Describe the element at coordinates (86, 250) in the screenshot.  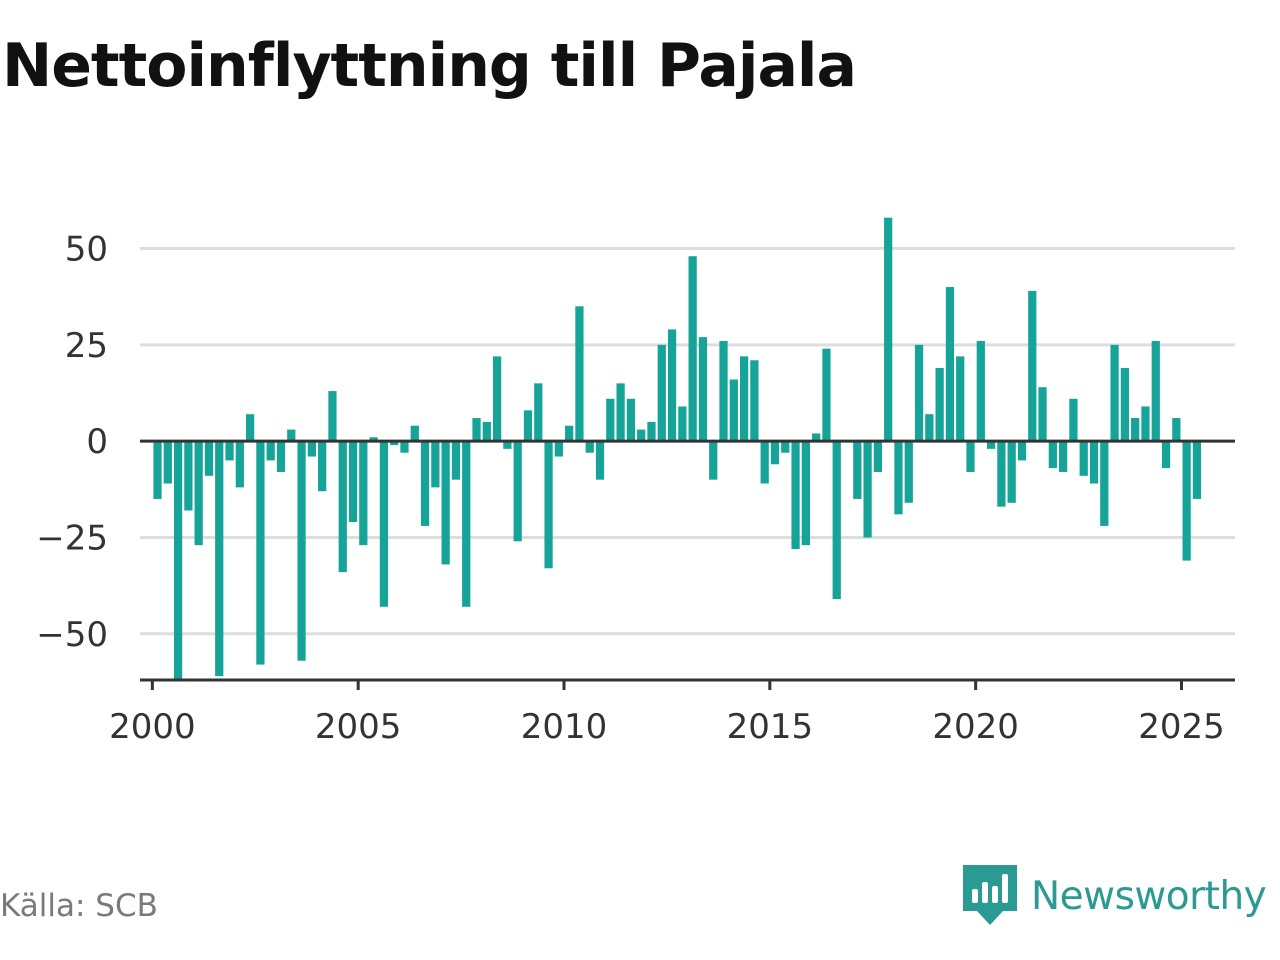
I see `y-tick-label: 50` at that location.